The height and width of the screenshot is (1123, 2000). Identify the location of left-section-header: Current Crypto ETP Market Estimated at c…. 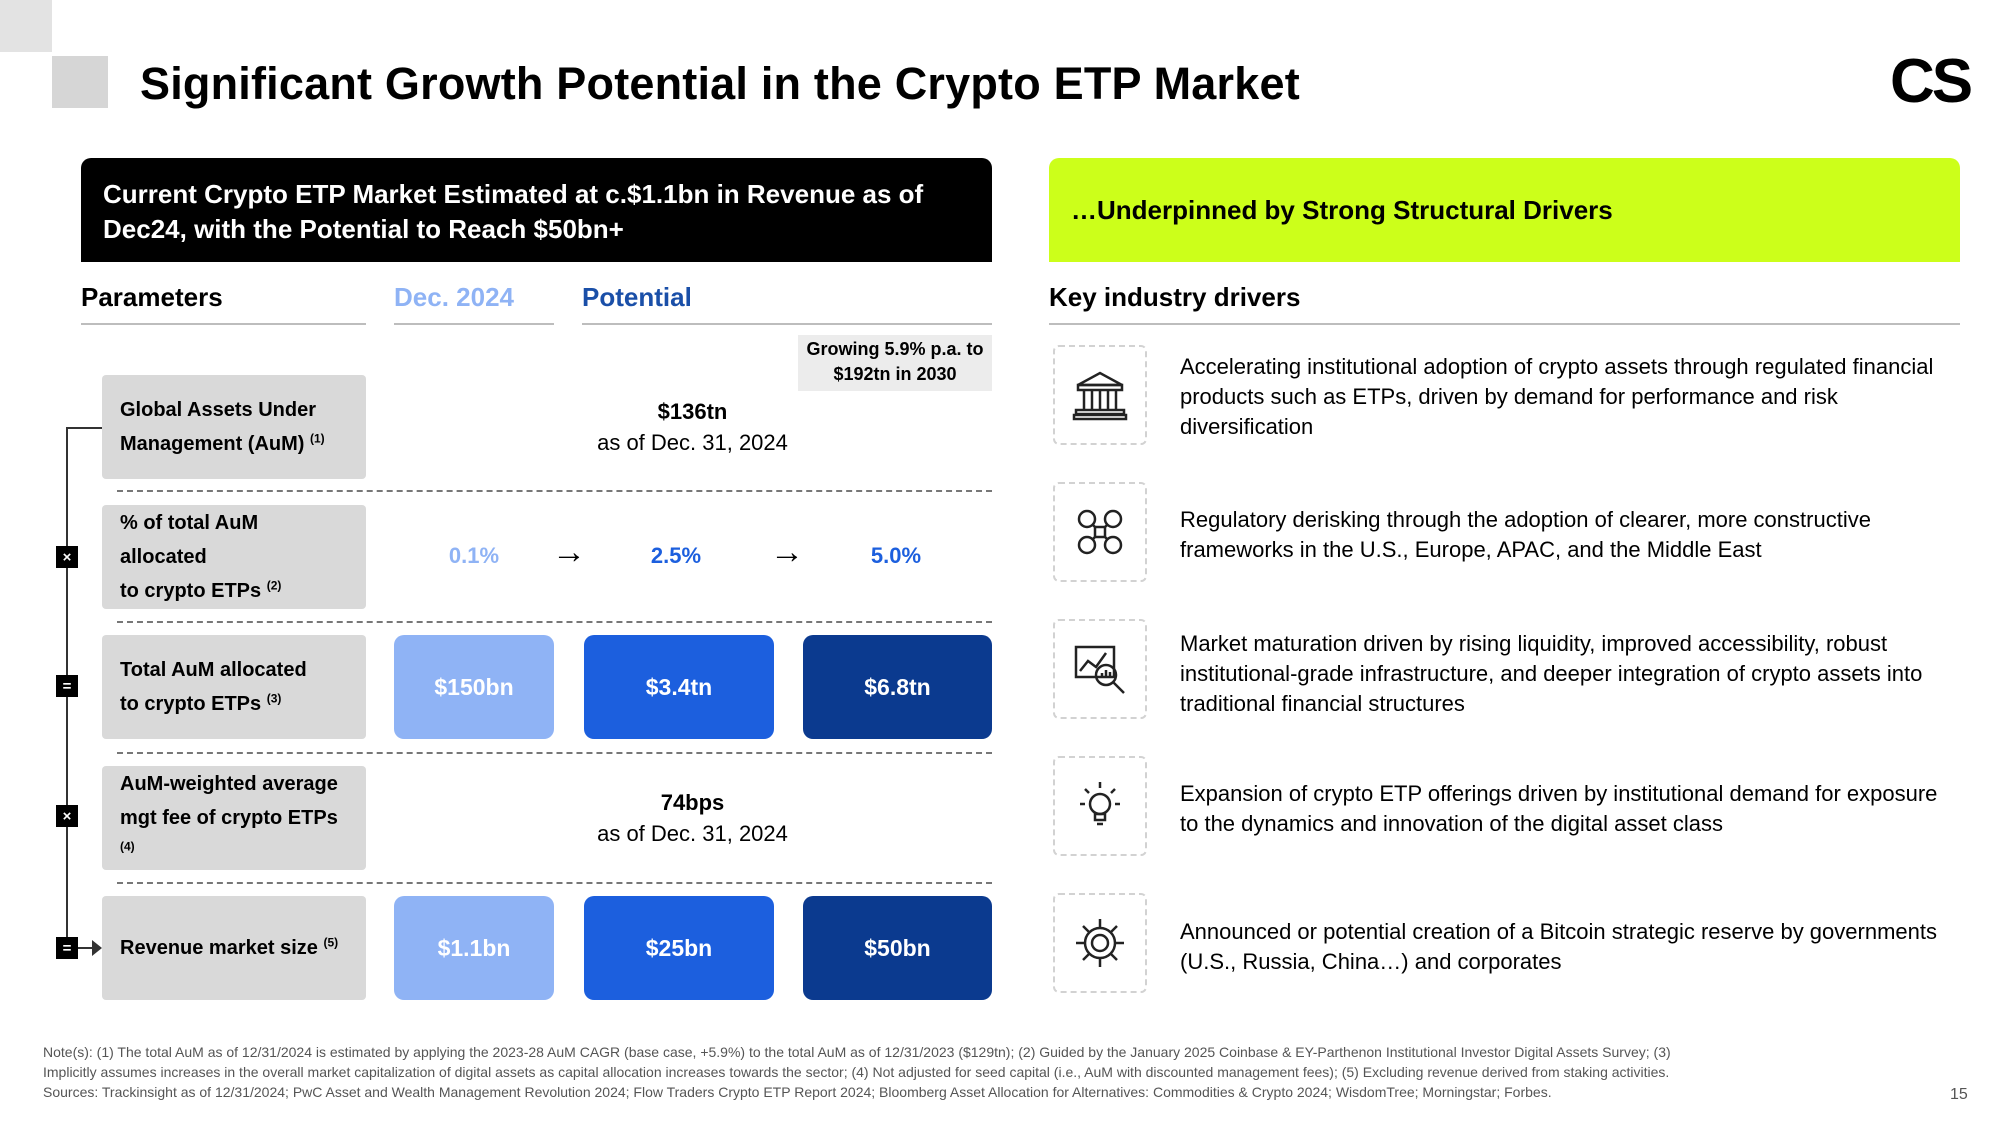
(536, 210).